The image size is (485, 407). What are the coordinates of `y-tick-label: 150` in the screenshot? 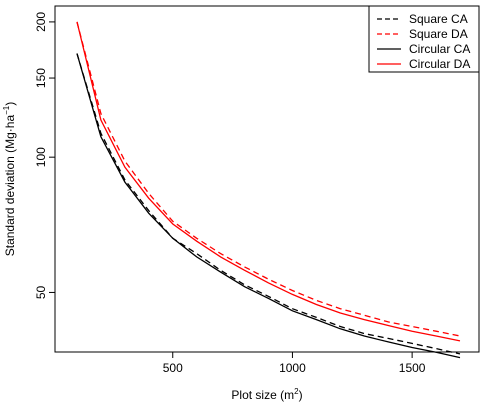 It's located at (41, 78).